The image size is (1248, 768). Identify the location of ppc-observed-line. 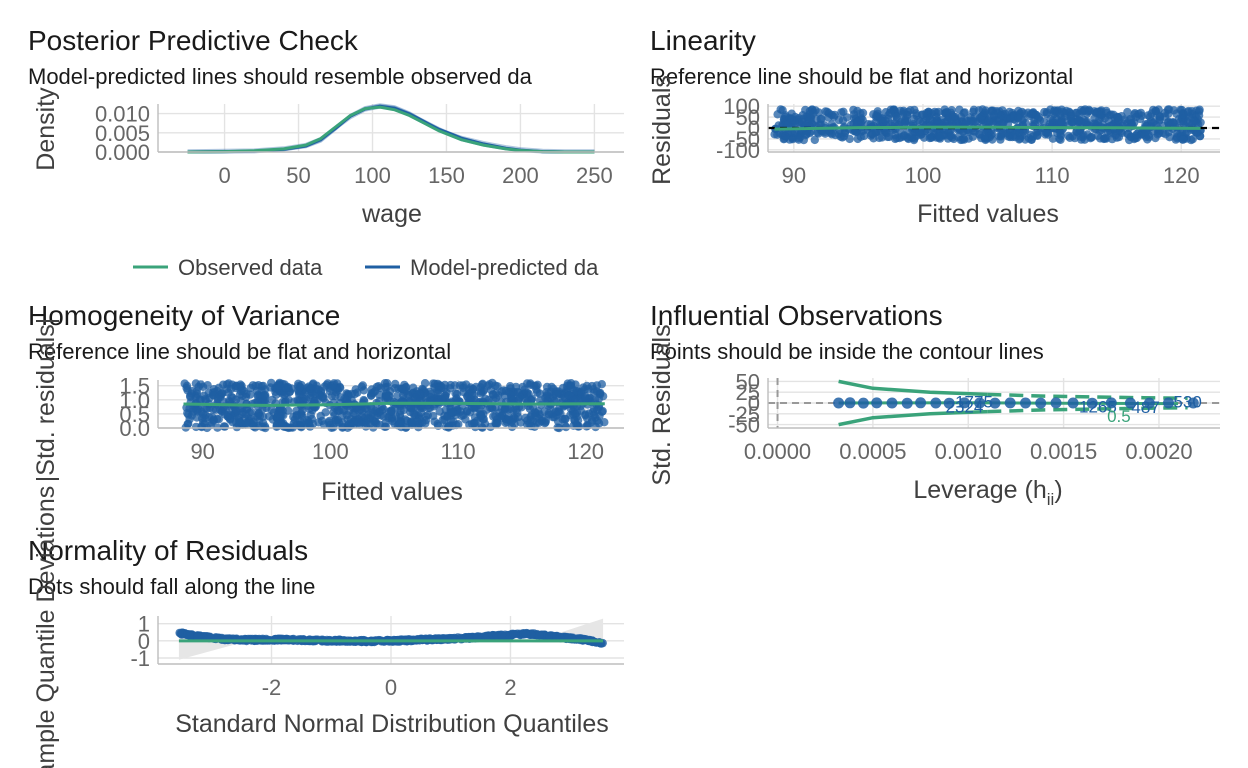
(391, 129).